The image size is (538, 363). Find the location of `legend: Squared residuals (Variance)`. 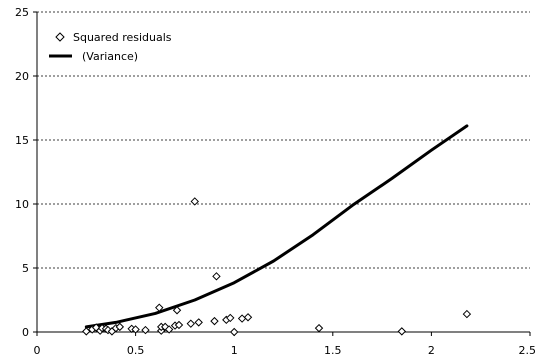

legend: Squared residuals (Variance) is located at coordinates (110, 47).